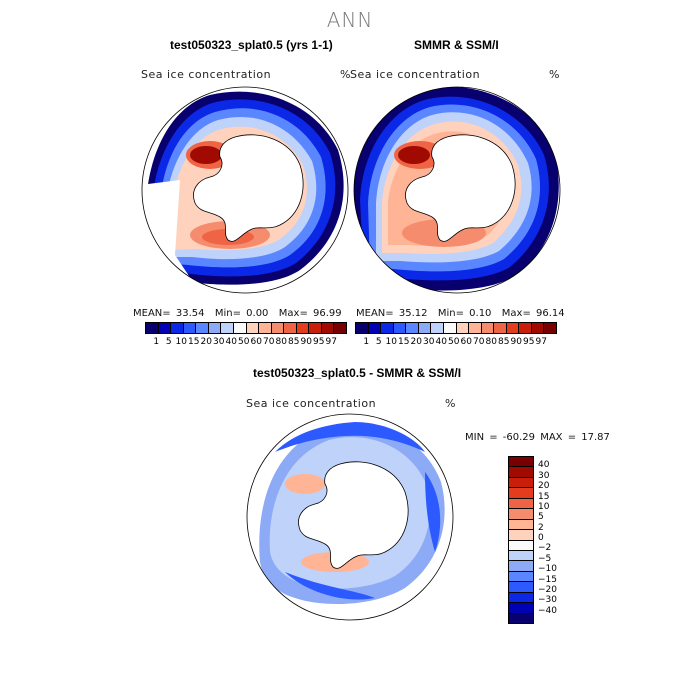  Describe the element at coordinates (547, 579) in the screenshot. I see `colorbar-tick-label: −15` at that location.